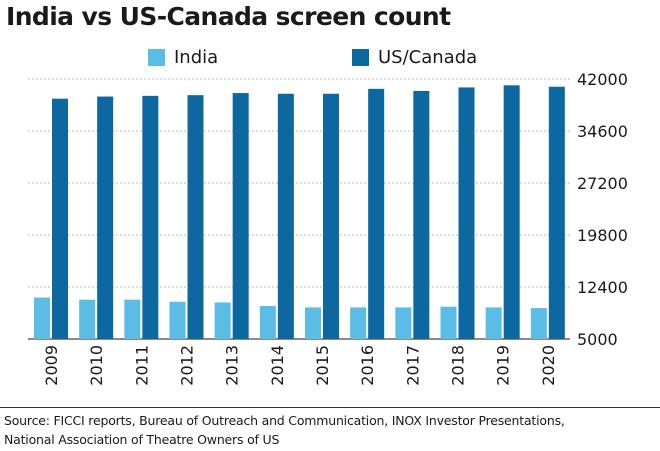 The width and height of the screenshot is (660, 451). Describe the element at coordinates (96, 365) in the screenshot. I see `x-tick-label: 2010` at that location.